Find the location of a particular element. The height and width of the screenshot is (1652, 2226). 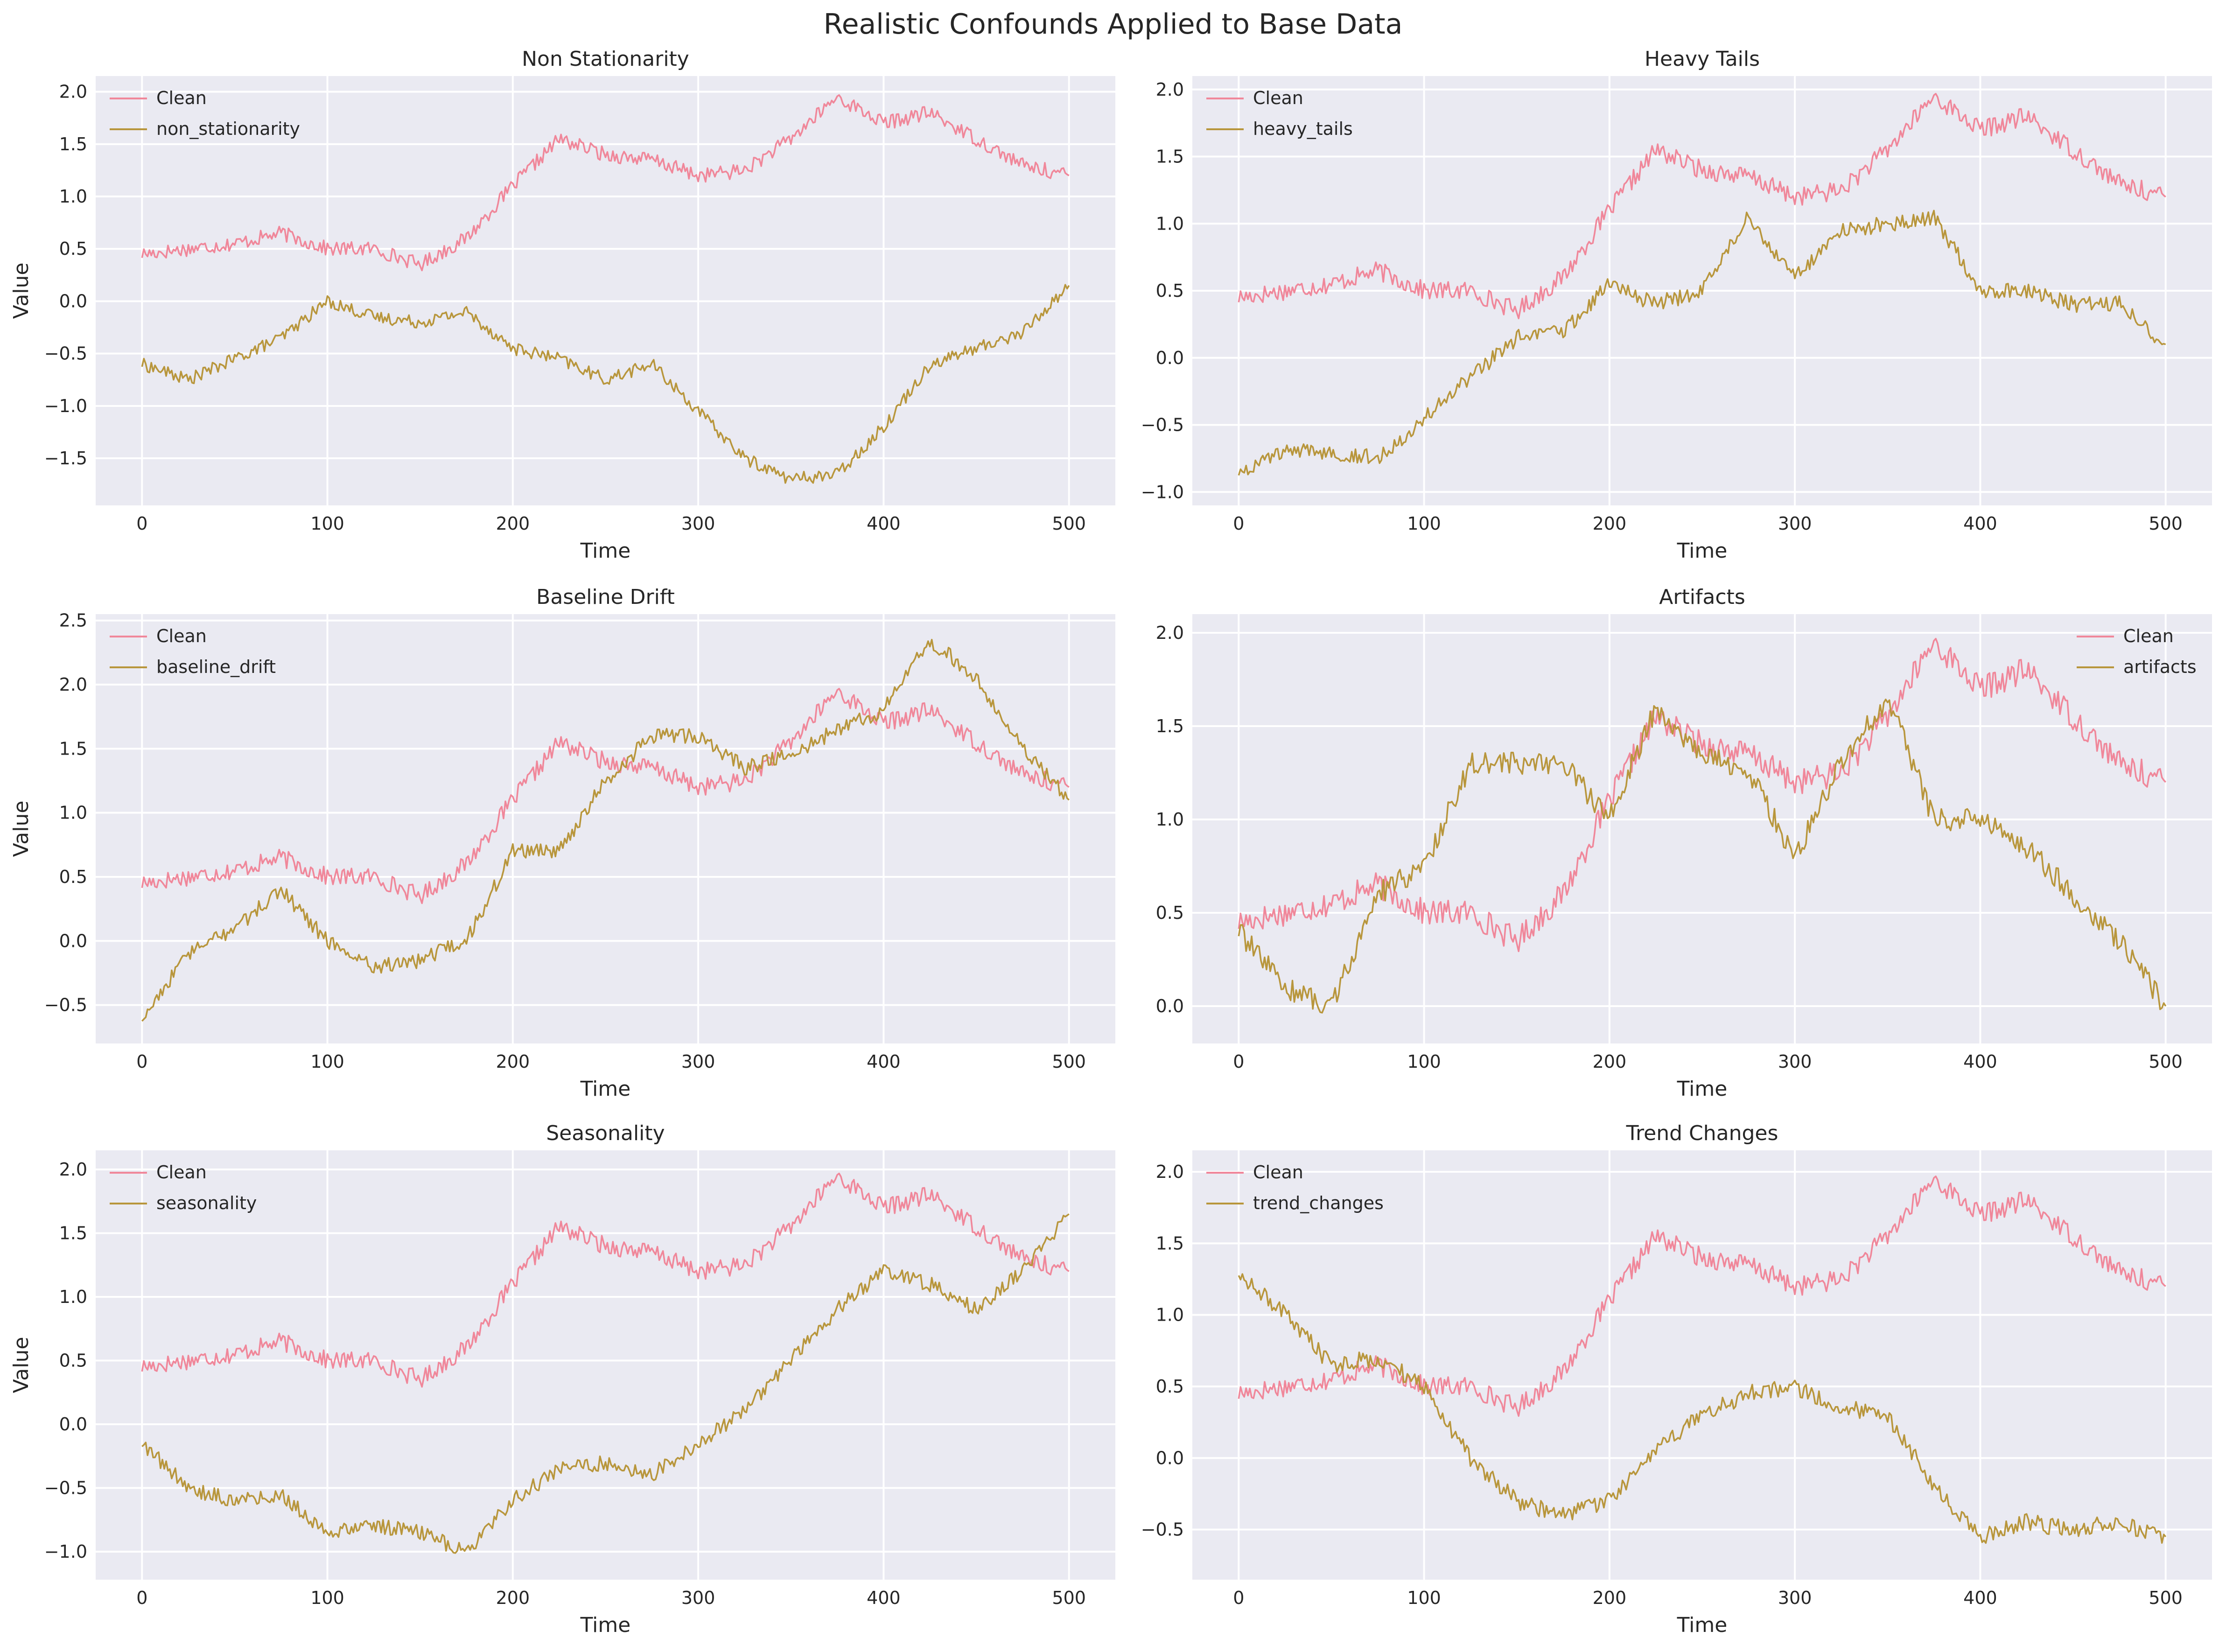

subplot-title: Heavy Tails is located at coordinates (1702, 59).